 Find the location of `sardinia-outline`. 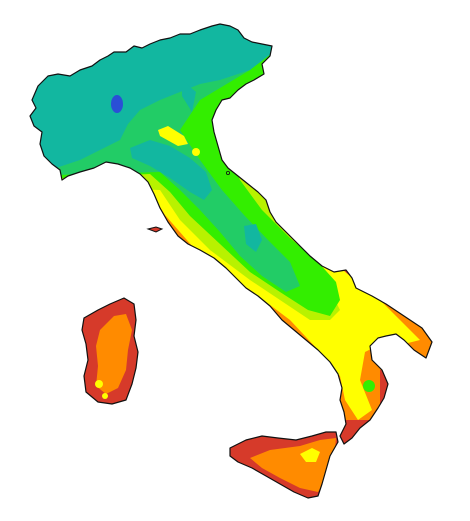

sardinia-outline is located at coordinates (110, 351).